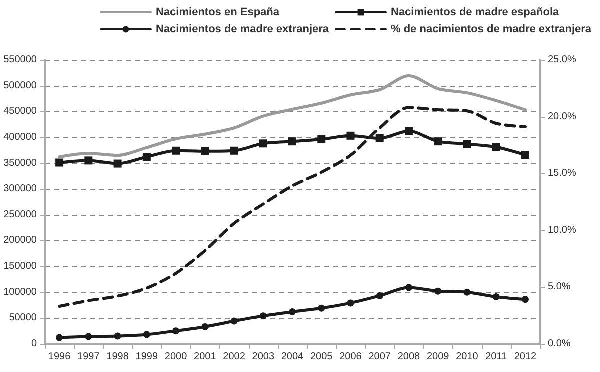 This screenshot has height=372, width=600. I want to click on y2-tick-label: 5.0%, so click(559, 287).